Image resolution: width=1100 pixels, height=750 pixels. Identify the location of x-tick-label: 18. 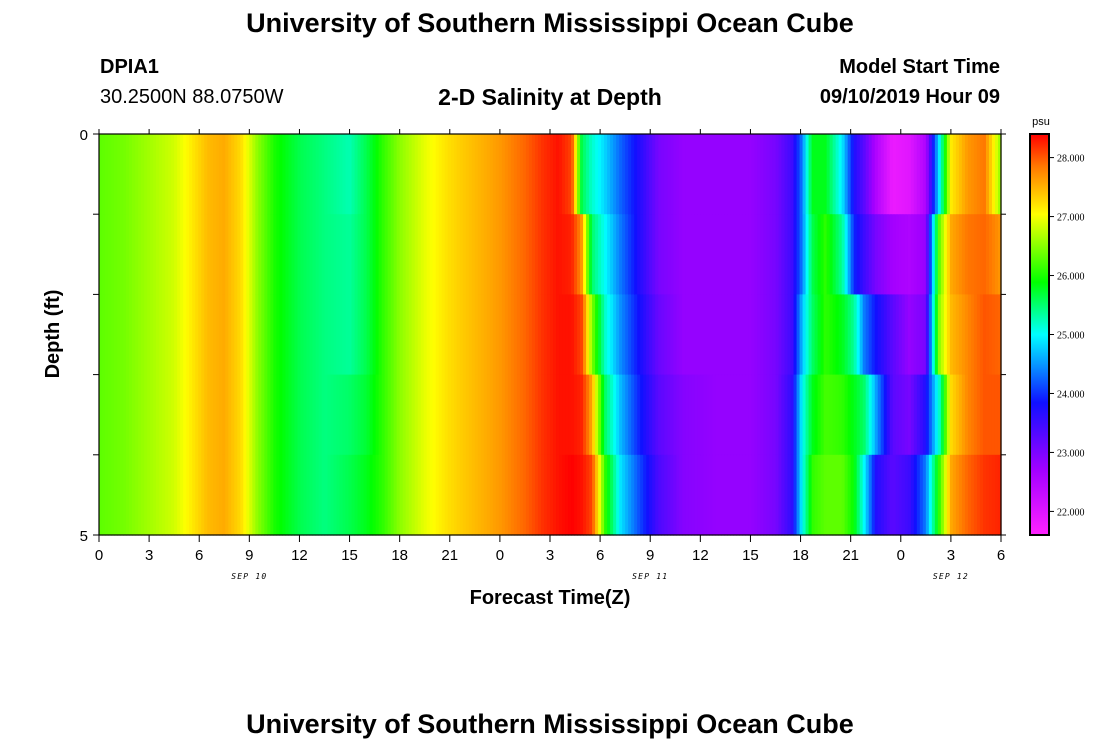
(399, 555).